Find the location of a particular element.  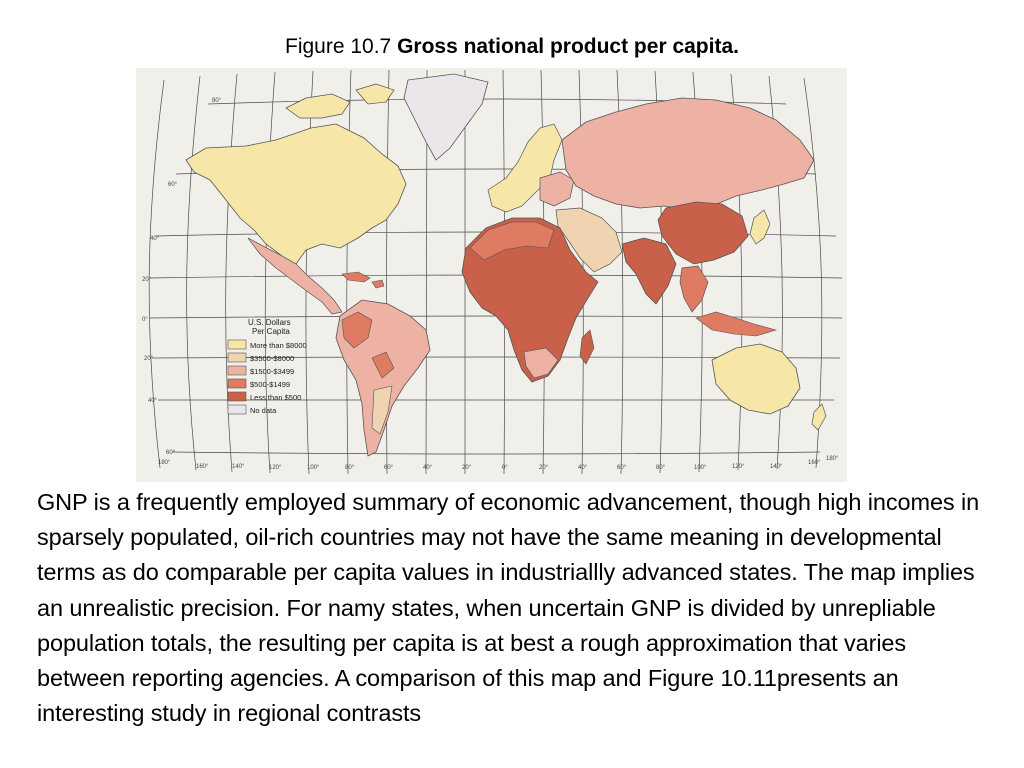

legend-label: $500-$1499 is located at coordinates (270, 384).